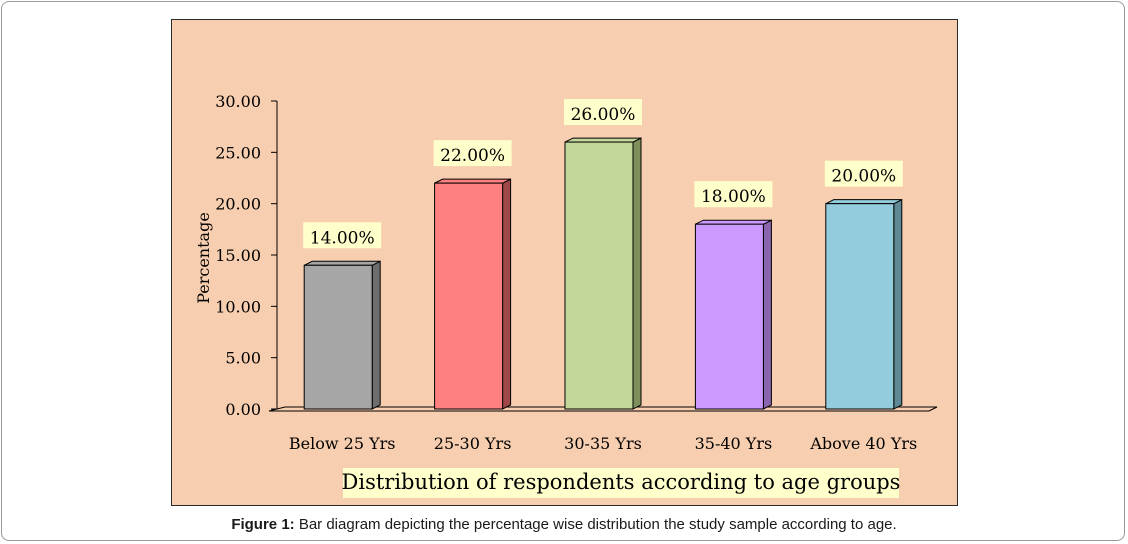 The height and width of the screenshot is (544, 1128). What do you see at coordinates (243, 358) in the screenshot?
I see `y-tick-label: 5.00` at bounding box center [243, 358].